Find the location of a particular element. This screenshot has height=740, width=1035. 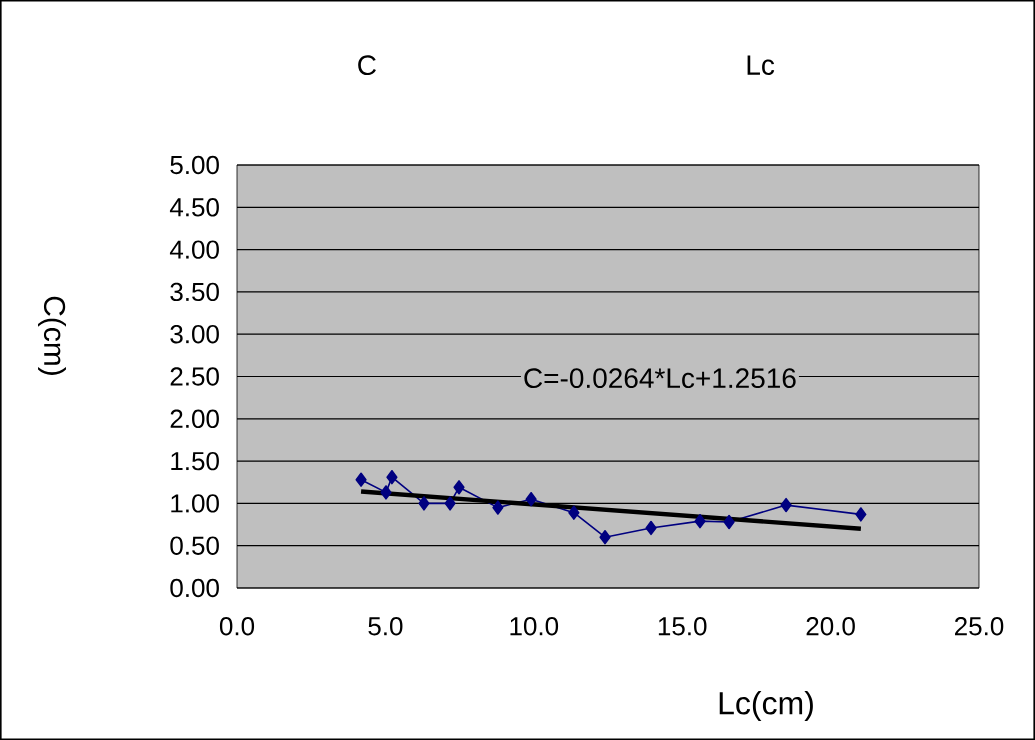

text: Lc is located at coordinates (761, 65).